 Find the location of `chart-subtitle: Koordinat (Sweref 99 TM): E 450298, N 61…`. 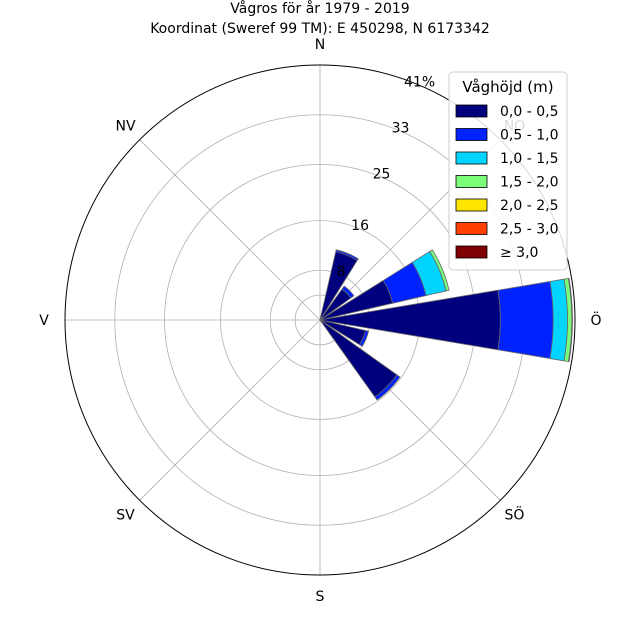

chart-subtitle: Koordinat (Sweref 99 TM): E 450298, N 61… is located at coordinates (320, 29).